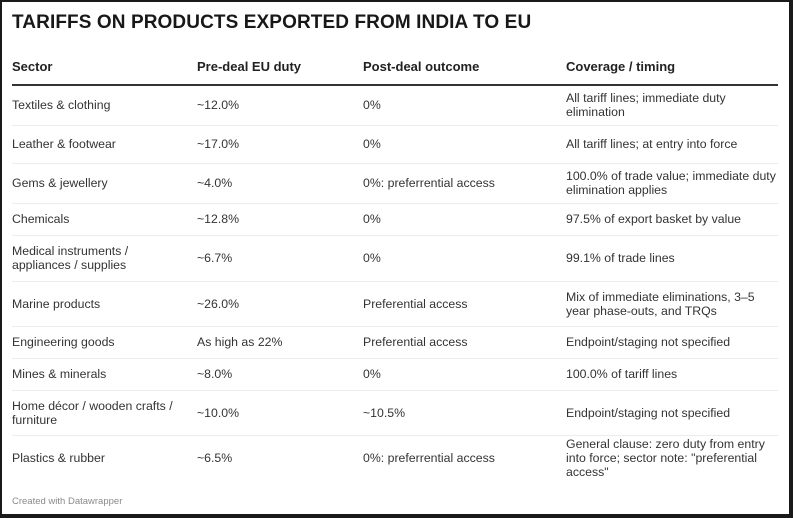 The image size is (793, 518). What do you see at coordinates (280, 144) in the screenshot?
I see `cell-pre-deal-duty: ~17.0%` at bounding box center [280, 144].